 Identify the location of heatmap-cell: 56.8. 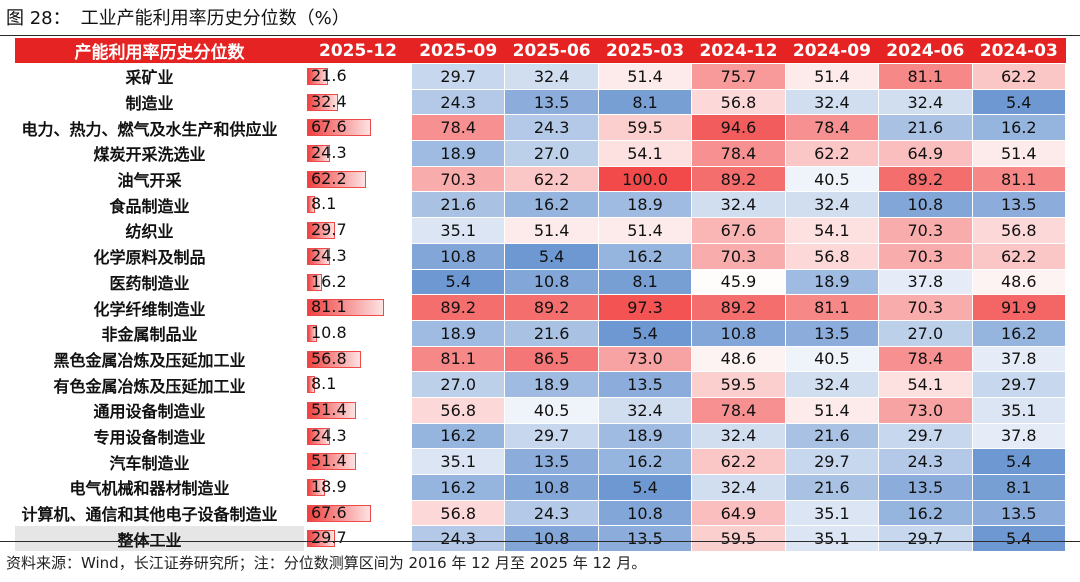
(458, 513).